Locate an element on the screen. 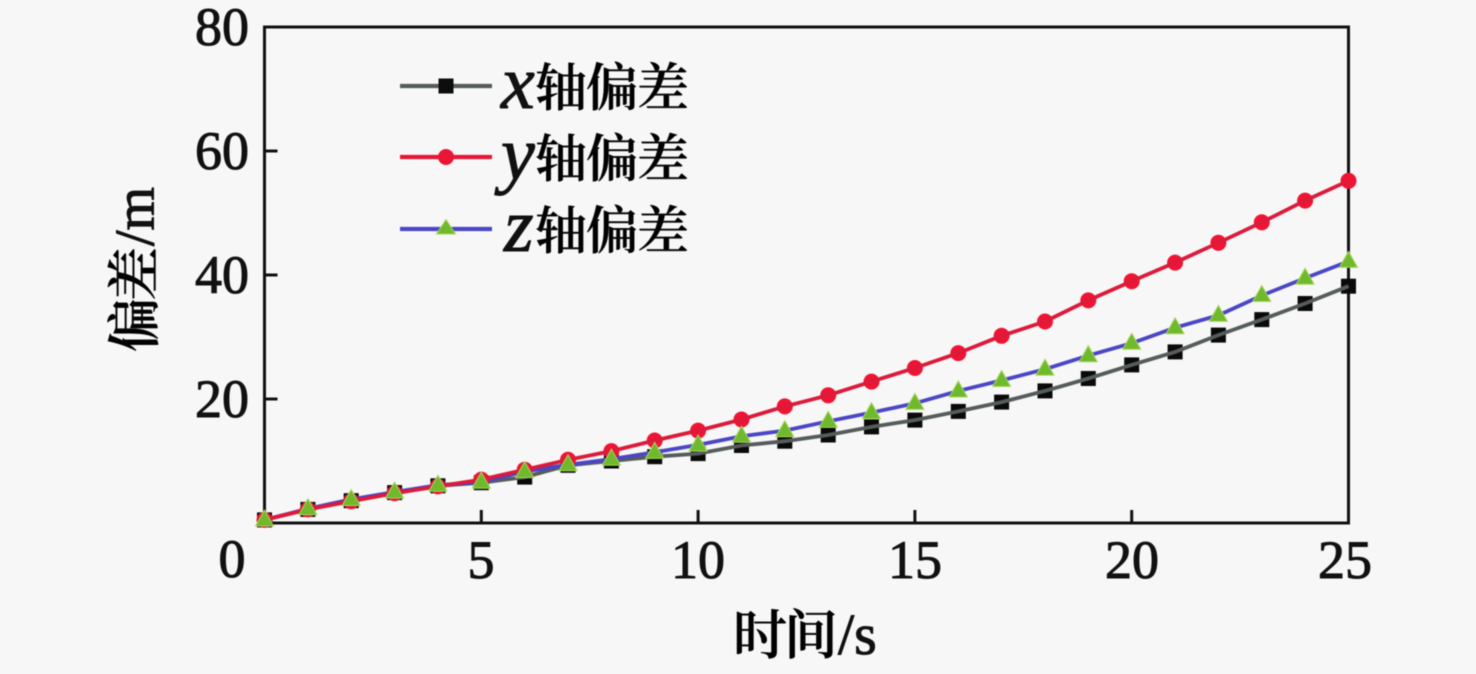 The height and width of the screenshot is (674, 1476). svg-text: 5 is located at coordinates (481, 560).